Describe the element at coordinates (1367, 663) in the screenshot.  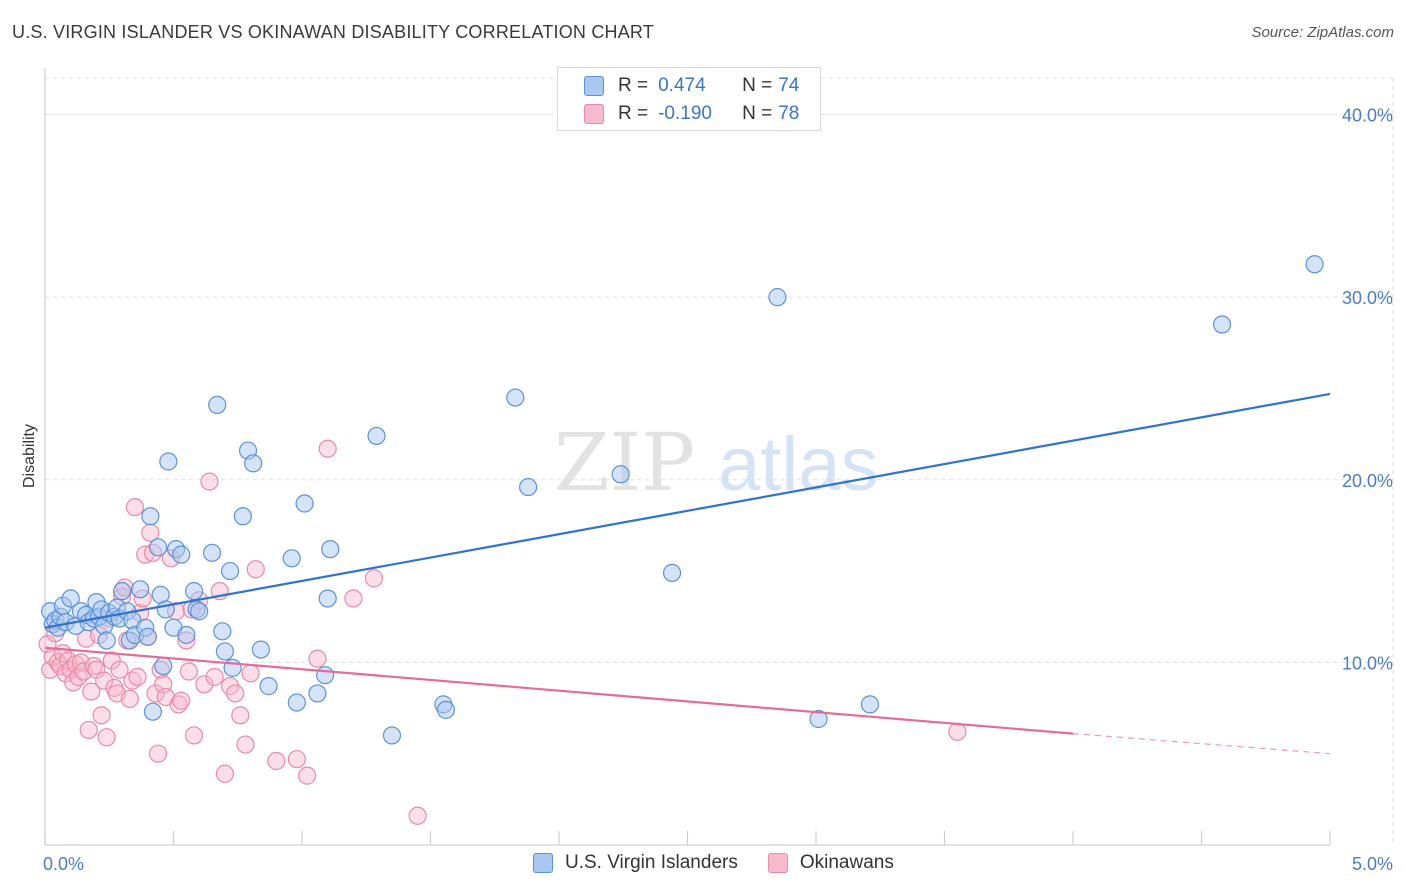
I see `y-tick-label: 10.0%` at that location.